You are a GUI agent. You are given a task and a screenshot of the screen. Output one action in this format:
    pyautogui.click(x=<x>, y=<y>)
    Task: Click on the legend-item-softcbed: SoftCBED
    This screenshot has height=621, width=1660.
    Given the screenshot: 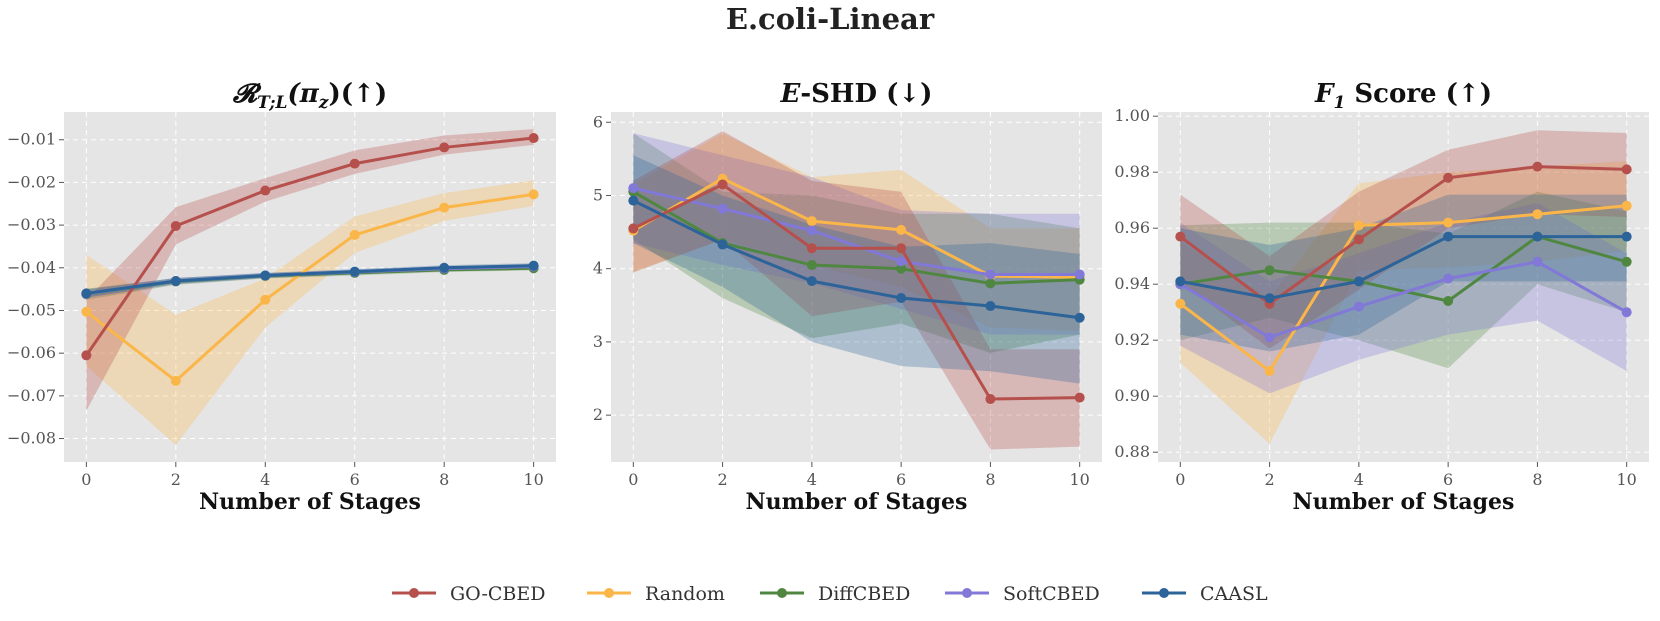 What is the action you would take?
    pyautogui.click(x=1022, y=594)
    